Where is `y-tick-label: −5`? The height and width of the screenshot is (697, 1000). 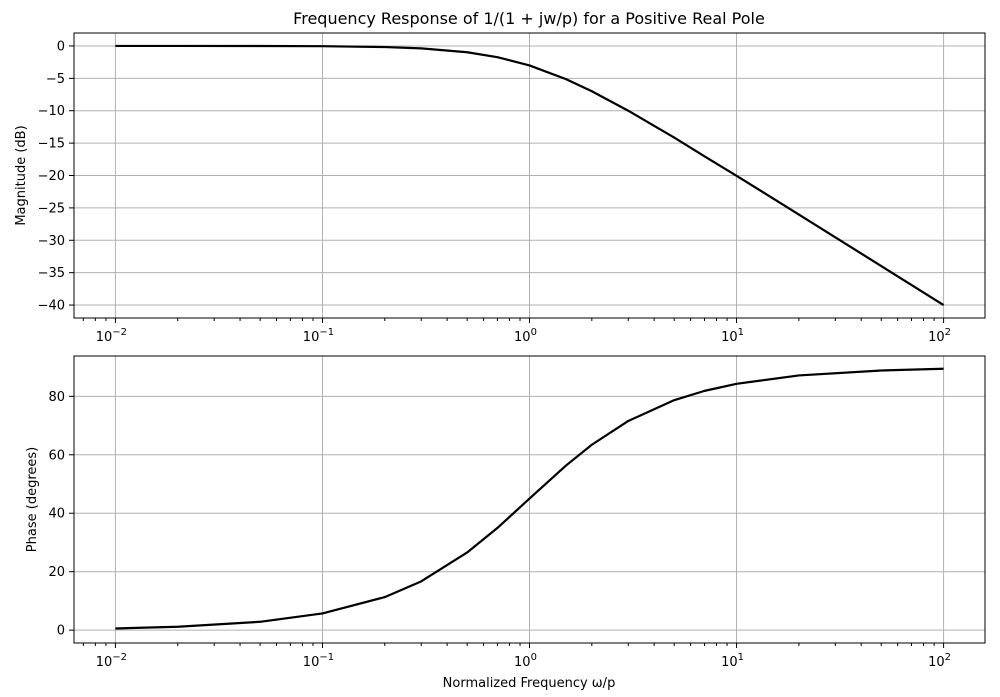
y-tick-label: −5 is located at coordinates (55, 79).